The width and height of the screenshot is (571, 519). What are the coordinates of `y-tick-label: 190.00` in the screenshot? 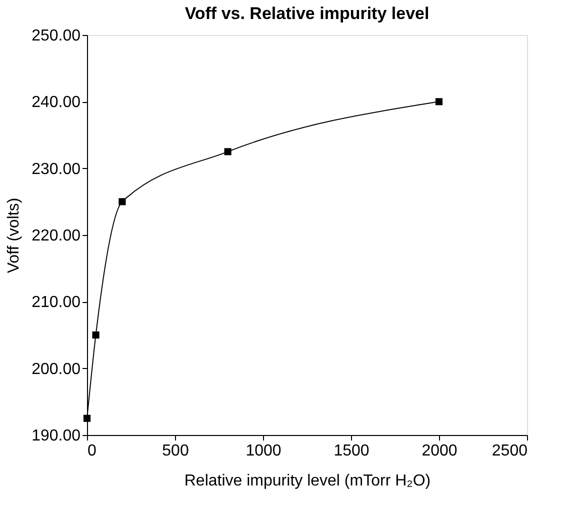 It's located at (56, 436).